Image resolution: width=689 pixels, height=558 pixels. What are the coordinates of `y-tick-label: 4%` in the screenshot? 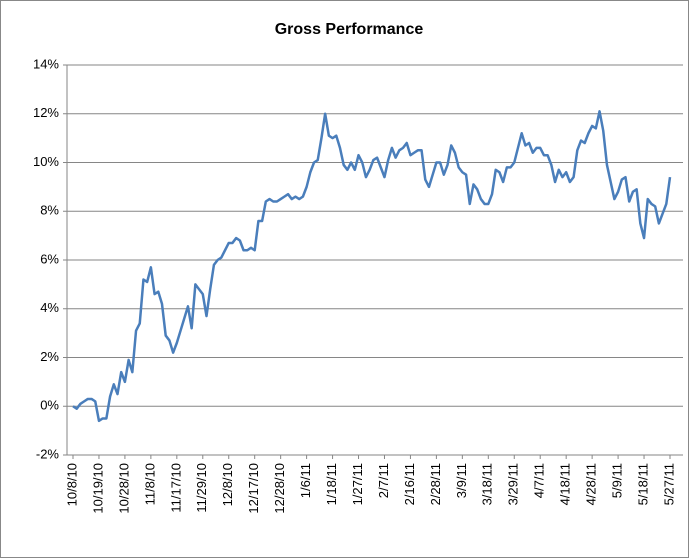 It's located at (49, 307).